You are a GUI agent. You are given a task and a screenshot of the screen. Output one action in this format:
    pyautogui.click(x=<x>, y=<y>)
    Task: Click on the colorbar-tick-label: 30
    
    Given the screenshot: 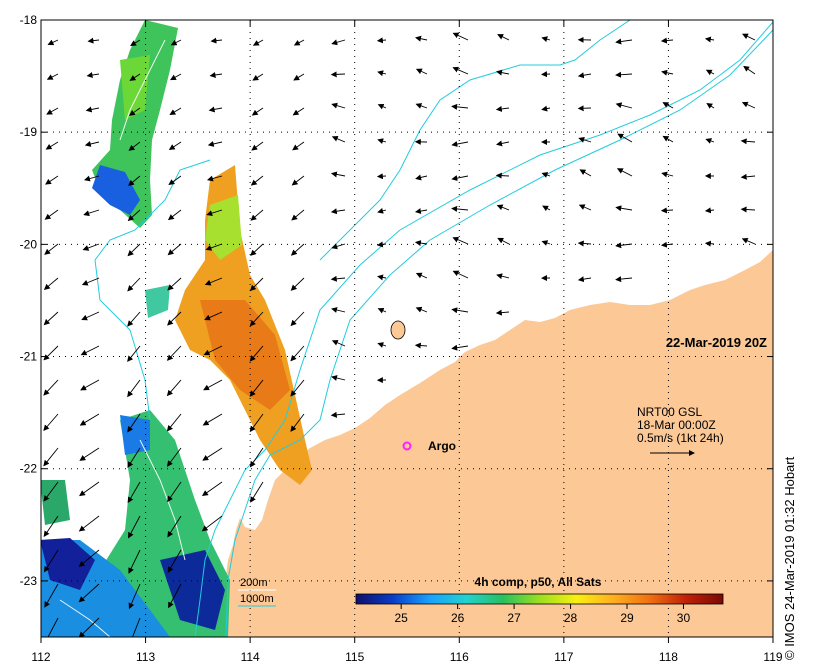 What is the action you would take?
    pyautogui.click(x=684, y=618)
    